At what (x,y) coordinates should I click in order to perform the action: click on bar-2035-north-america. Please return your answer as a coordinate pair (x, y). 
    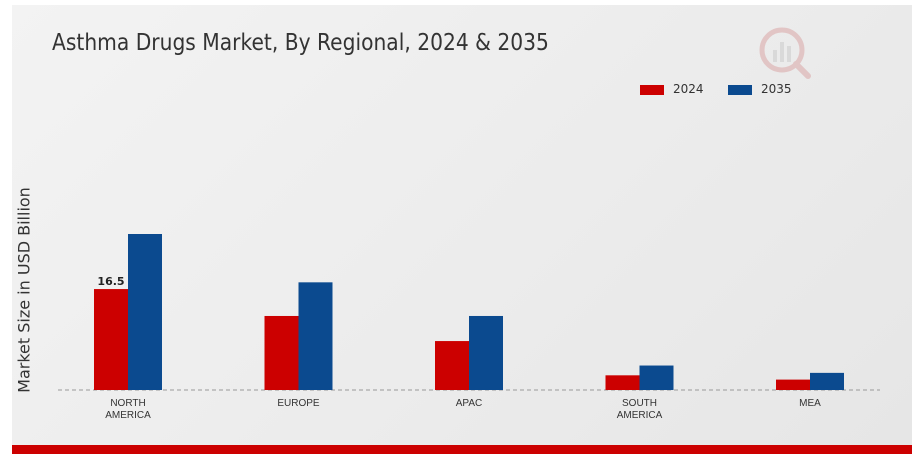
    Looking at the image, I should click on (145, 312).